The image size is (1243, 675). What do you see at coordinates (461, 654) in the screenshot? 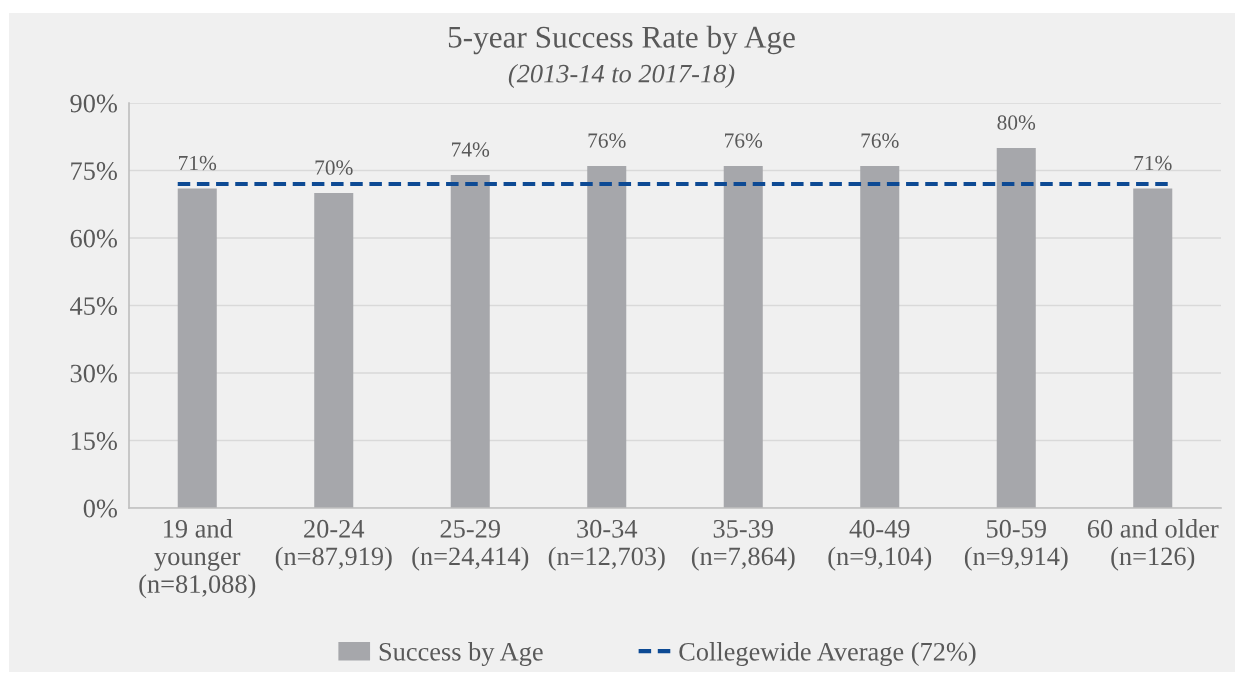
I see `legend-label: Success by Age` at bounding box center [461, 654].